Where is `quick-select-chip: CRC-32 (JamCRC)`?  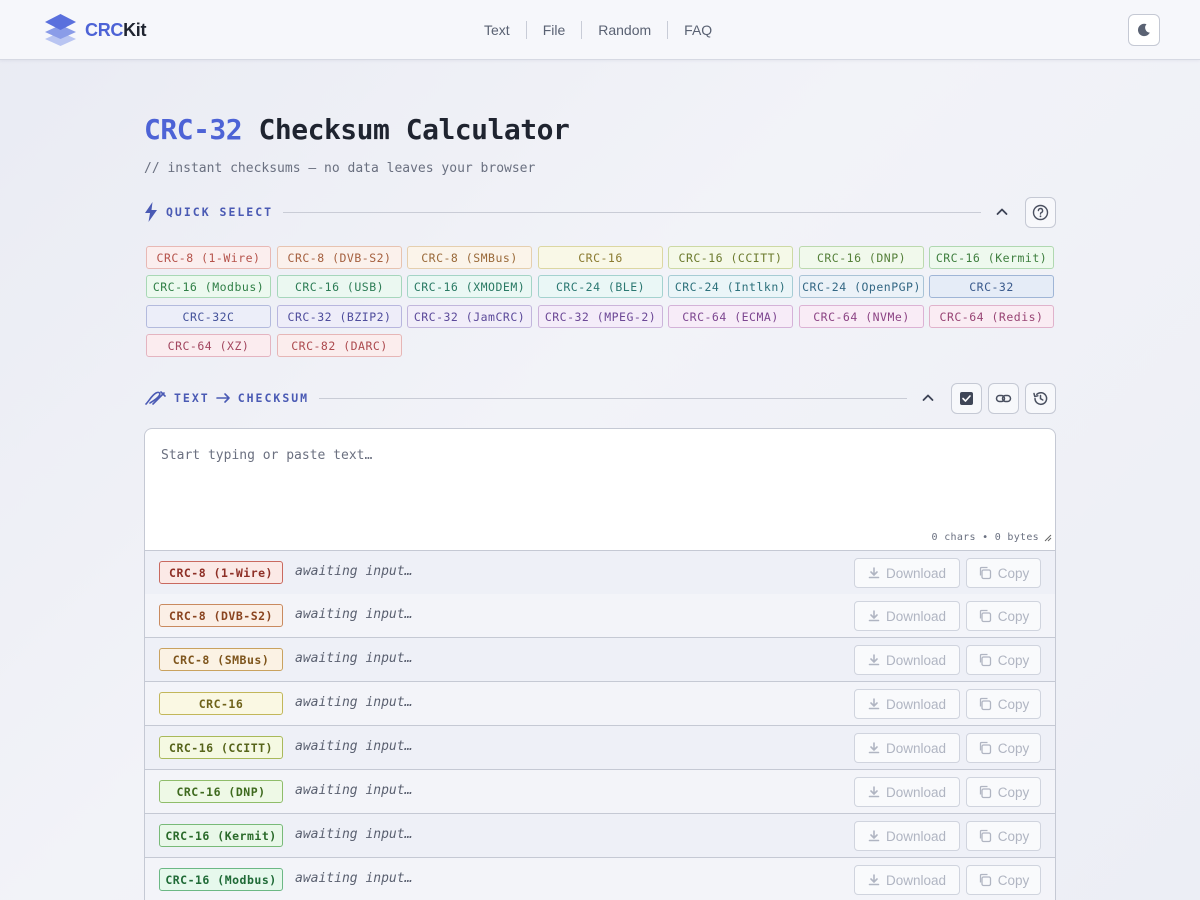 quick-select-chip: CRC-32 (JamCRC) is located at coordinates (469, 316).